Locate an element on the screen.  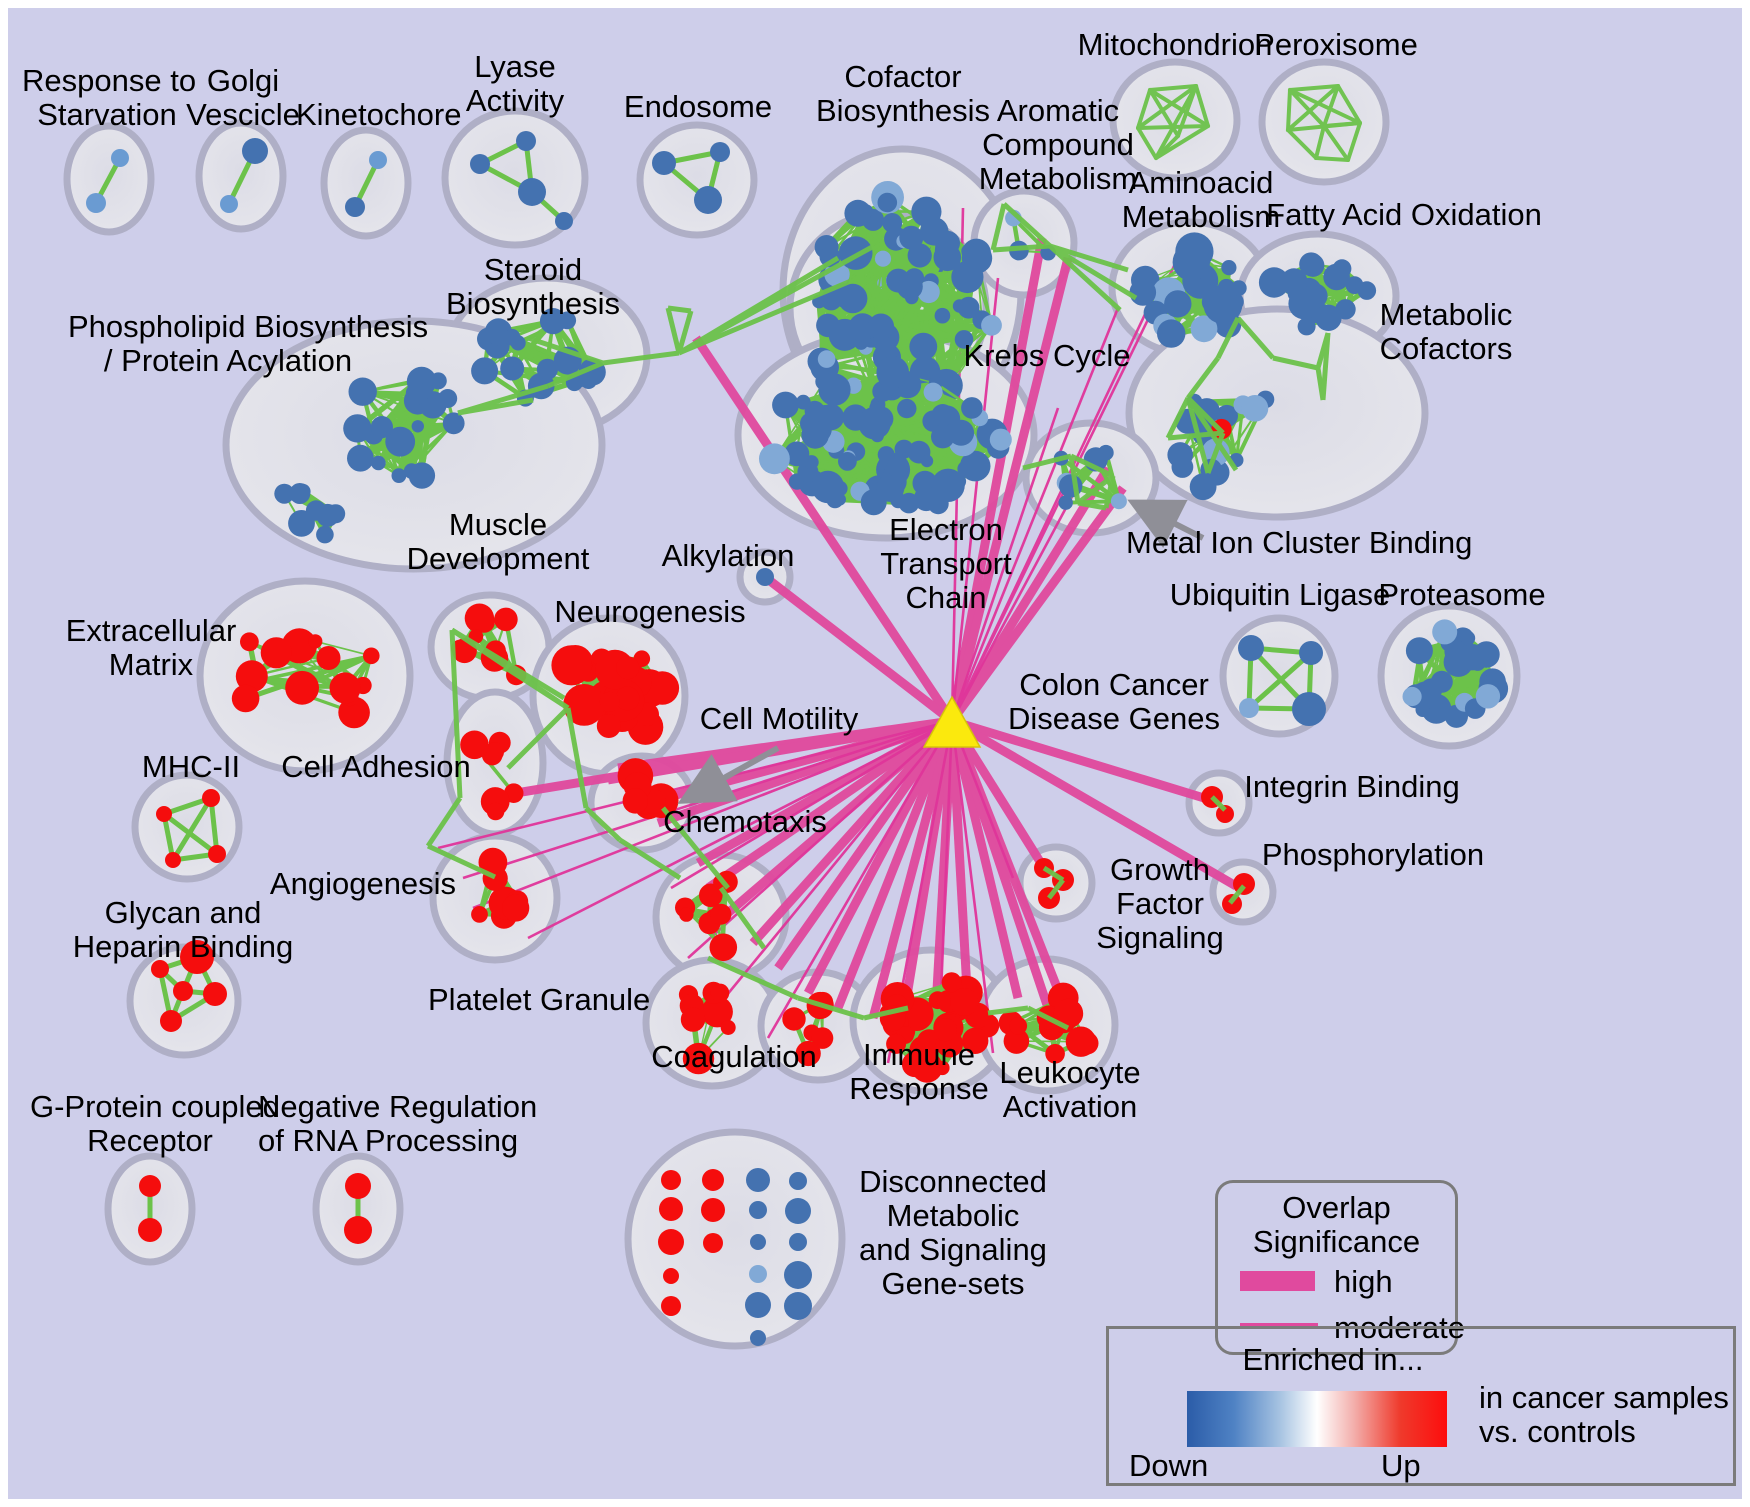
bubble-endosome is located at coordinates (697, 180).